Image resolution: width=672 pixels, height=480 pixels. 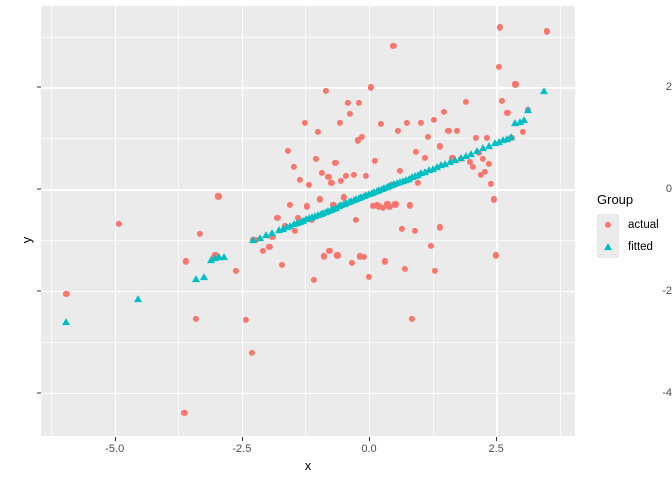 I want to click on x-axis-title: x, so click(x=308, y=465).